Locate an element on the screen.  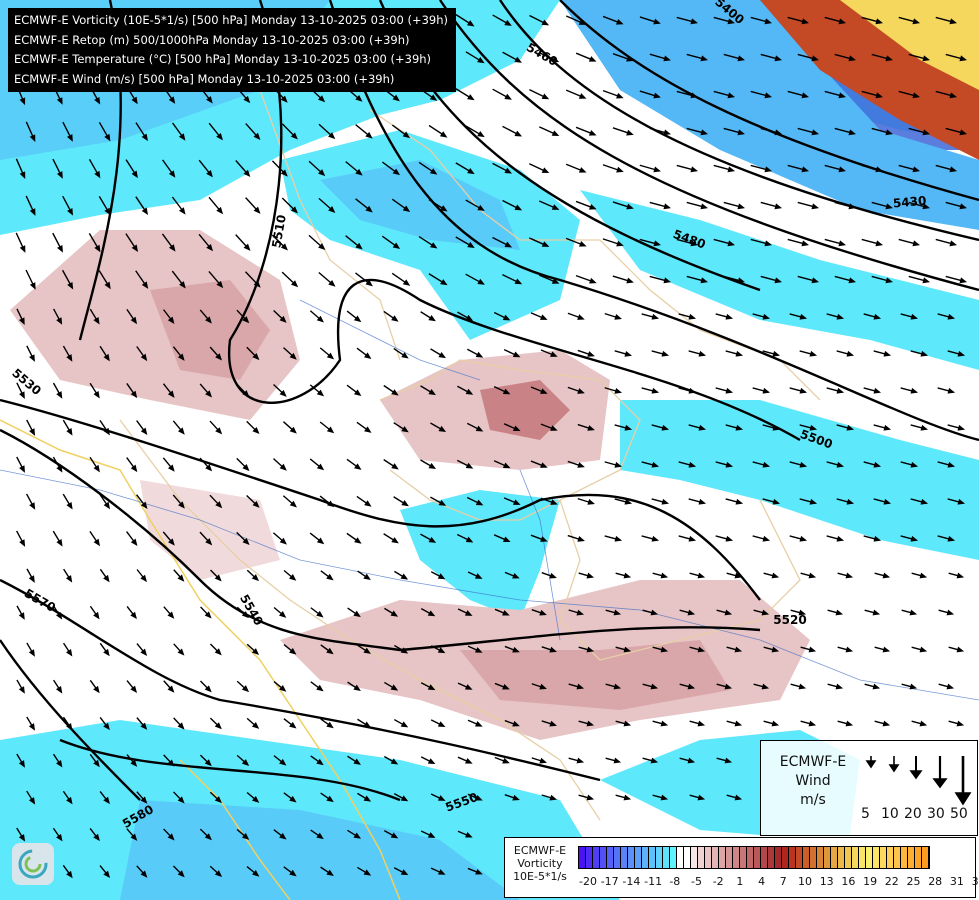
wind-legend-arrows is located at coordinates (918, 781).